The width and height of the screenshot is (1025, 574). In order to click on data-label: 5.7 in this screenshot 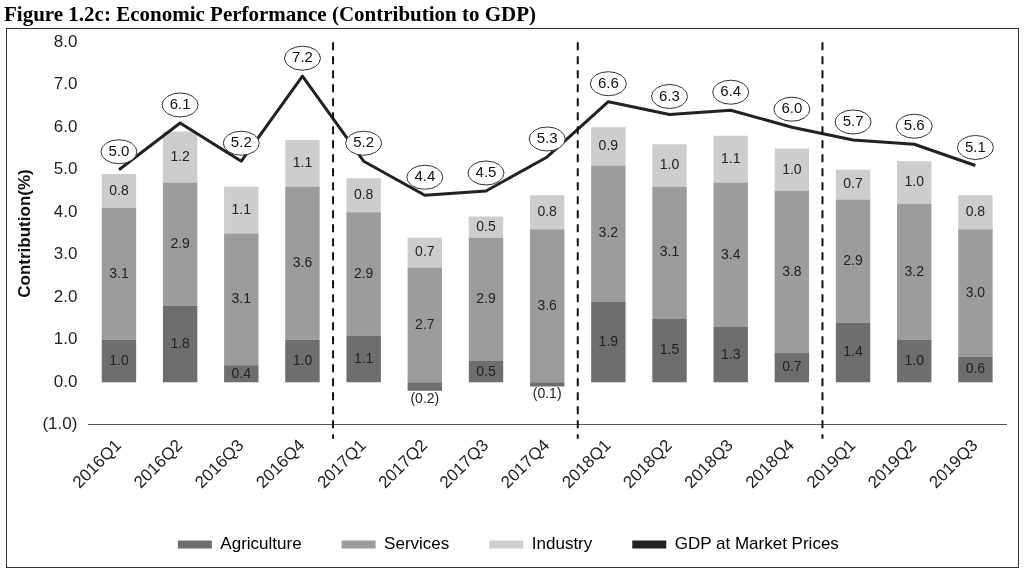, I will do `click(853, 121)`.